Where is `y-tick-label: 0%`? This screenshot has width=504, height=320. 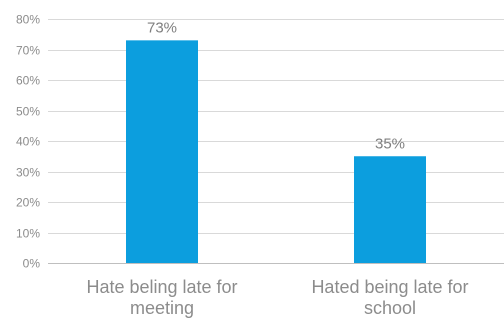
y-tick-label: 0% is located at coordinates (32, 264).